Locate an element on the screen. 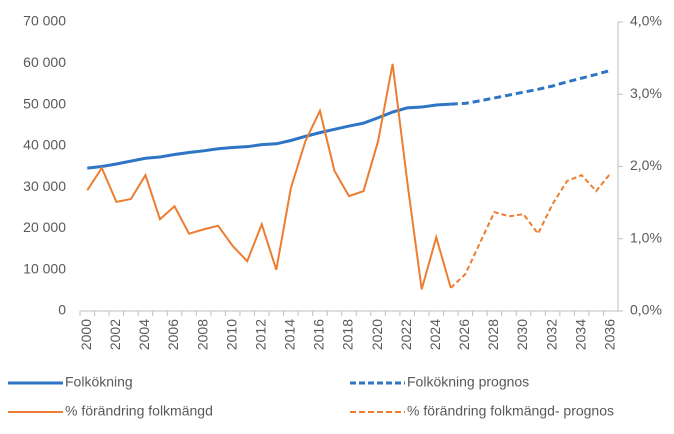 The height and width of the screenshot is (434, 674). x-tick-label: 2012 is located at coordinates (260, 334).